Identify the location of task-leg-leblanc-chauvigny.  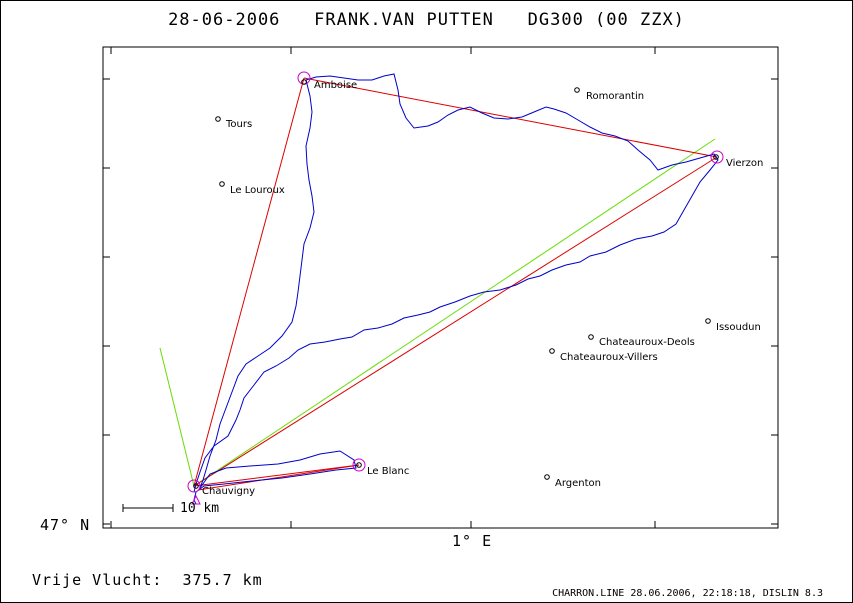
(278, 477).